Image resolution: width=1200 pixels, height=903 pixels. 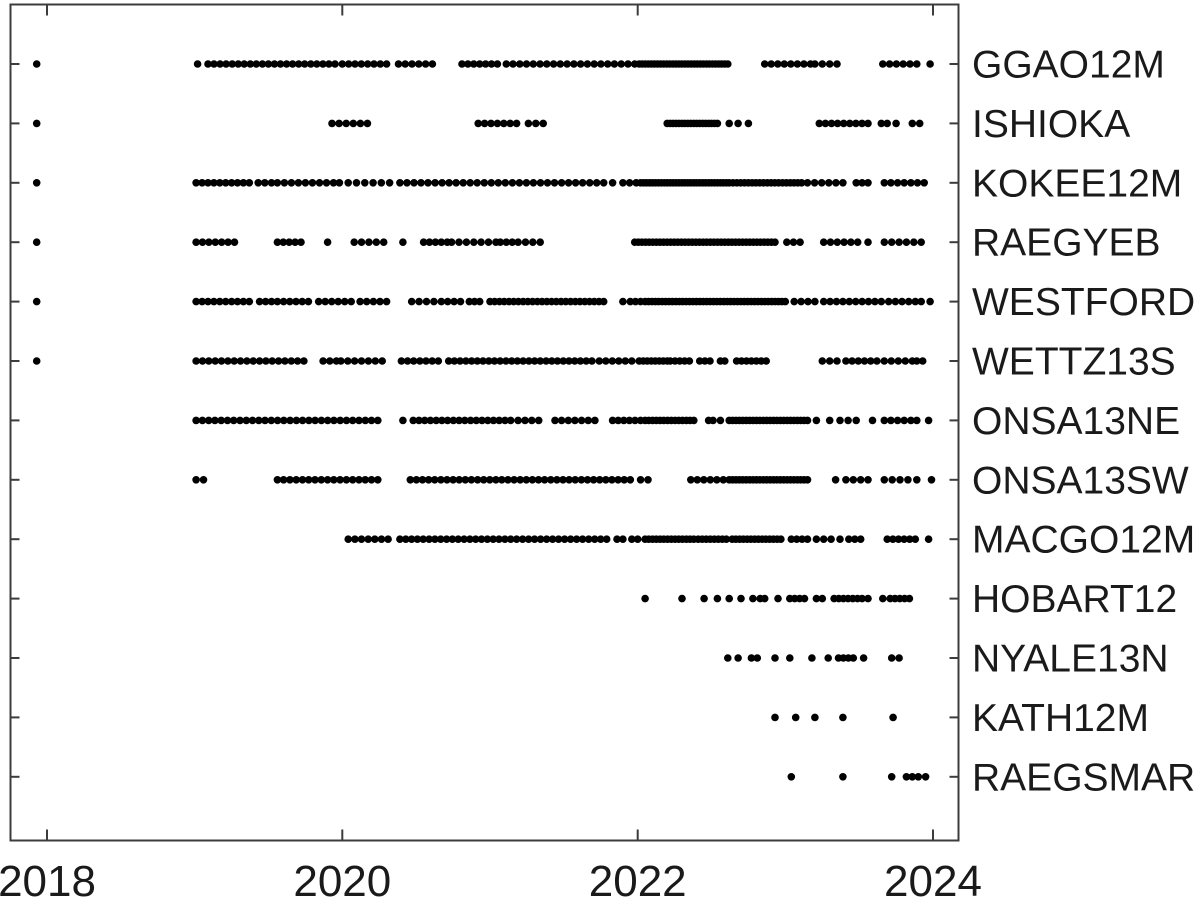 What do you see at coordinates (1066, 243) in the screenshot?
I see `station-label: RAEGYEB` at bounding box center [1066, 243].